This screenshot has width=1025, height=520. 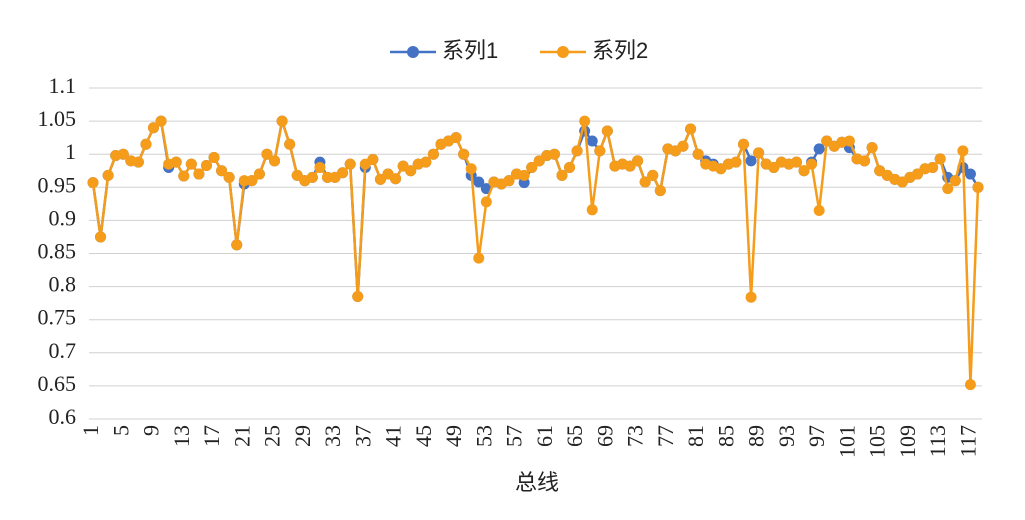 What do you see at coordinates (241, 436) in the screenshot?
I see `x-tick-label: 21` at bounding box center [241, 436].